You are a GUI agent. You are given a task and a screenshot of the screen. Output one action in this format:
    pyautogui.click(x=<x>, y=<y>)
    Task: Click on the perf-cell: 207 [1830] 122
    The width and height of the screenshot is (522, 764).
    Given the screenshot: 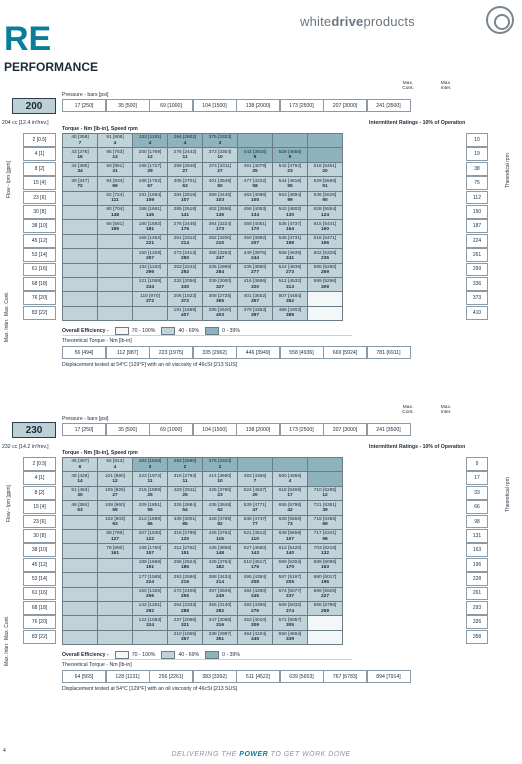 What is the action you would take?
    pyautogui.click(x=150, y=536)
    